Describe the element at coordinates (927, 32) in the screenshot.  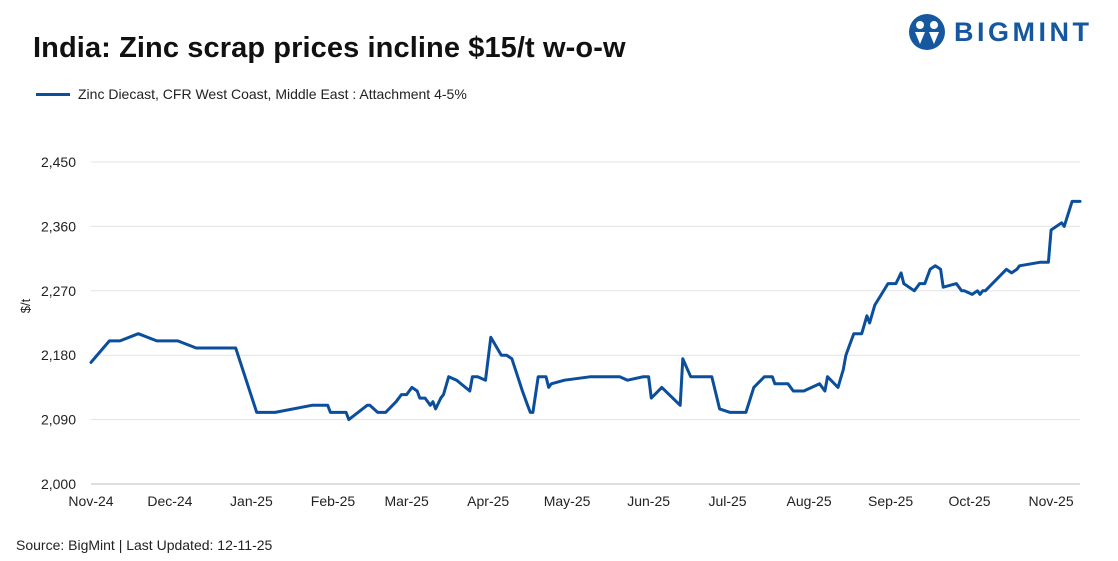
I see `logo-figure-icon` at that location.